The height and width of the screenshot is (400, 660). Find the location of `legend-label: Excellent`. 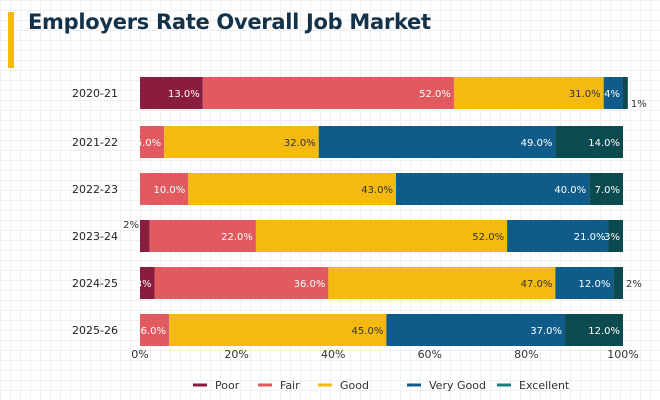

legend-label: Excellent is located at coordinates (544, 385).